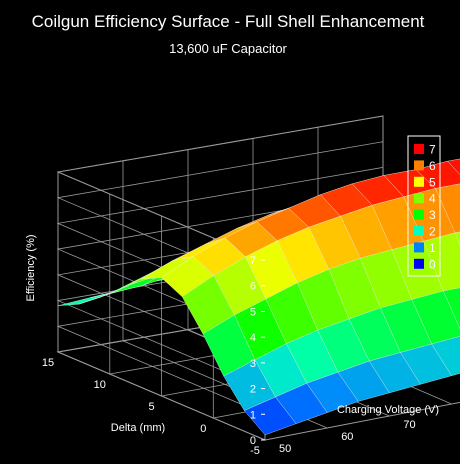 This screenshot has height=464, width=460. What do you see at coordinates (432, 232) in the screenshot?
I see `legend-label: 2` at bounding box center [432, 232].